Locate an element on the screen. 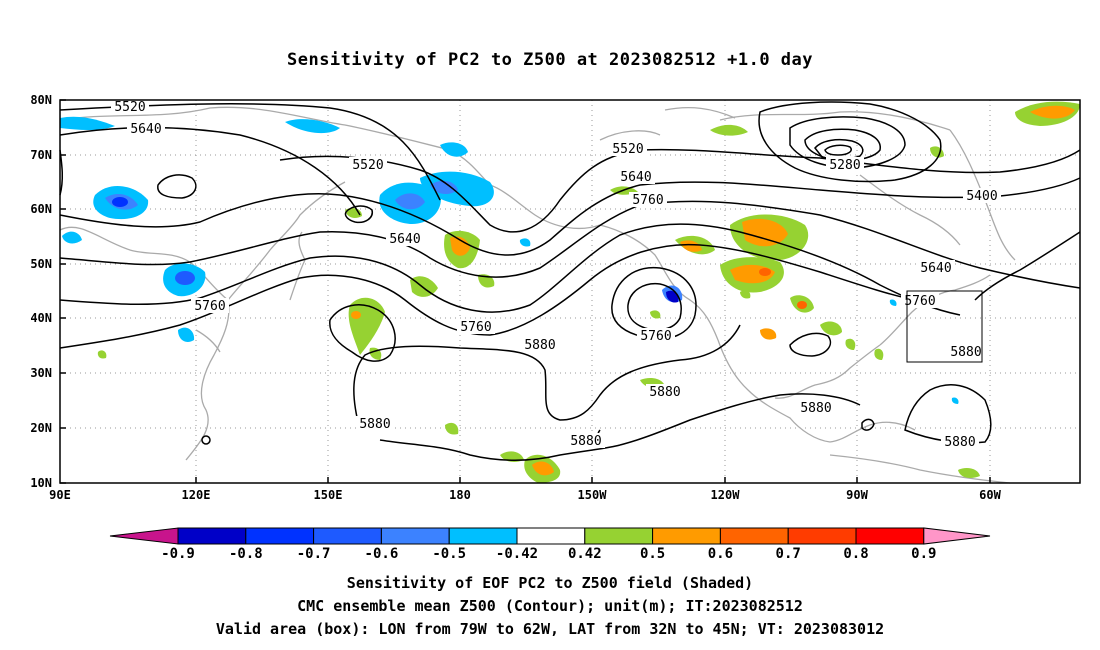 This screenshot has height=650, width=1100. lon-label: 120E is located at coordinates (196, 495).